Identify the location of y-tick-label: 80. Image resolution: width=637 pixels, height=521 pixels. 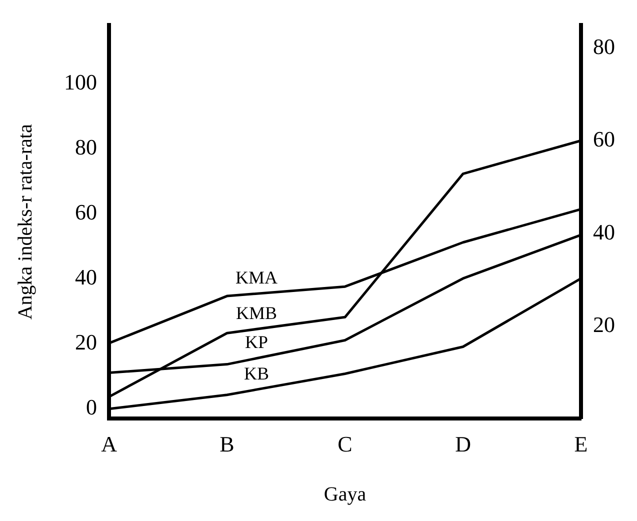
(86, 147).